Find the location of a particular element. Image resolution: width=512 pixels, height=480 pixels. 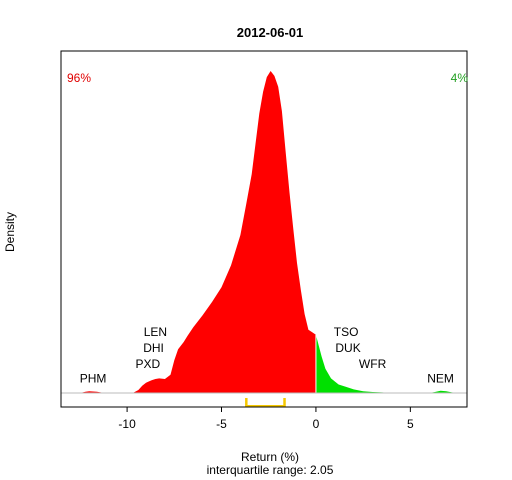

x-tick-label: 0 is located at coordinates (316, 424).